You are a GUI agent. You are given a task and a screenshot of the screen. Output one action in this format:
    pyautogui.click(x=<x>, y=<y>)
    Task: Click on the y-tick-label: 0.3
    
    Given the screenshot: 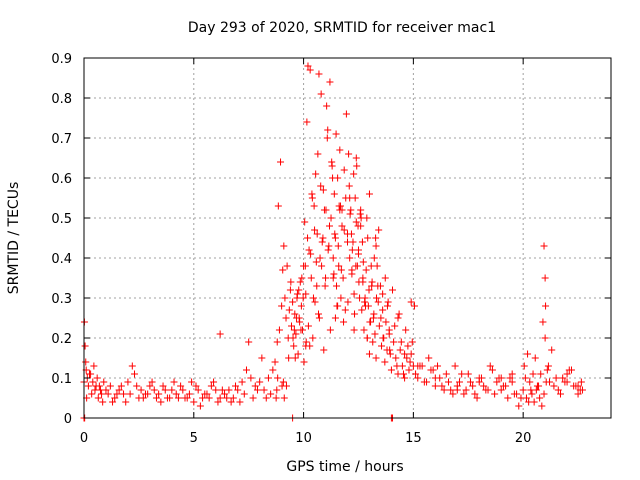 What is the action you would take?
    pyautogui.click(x=61, y=299)
    